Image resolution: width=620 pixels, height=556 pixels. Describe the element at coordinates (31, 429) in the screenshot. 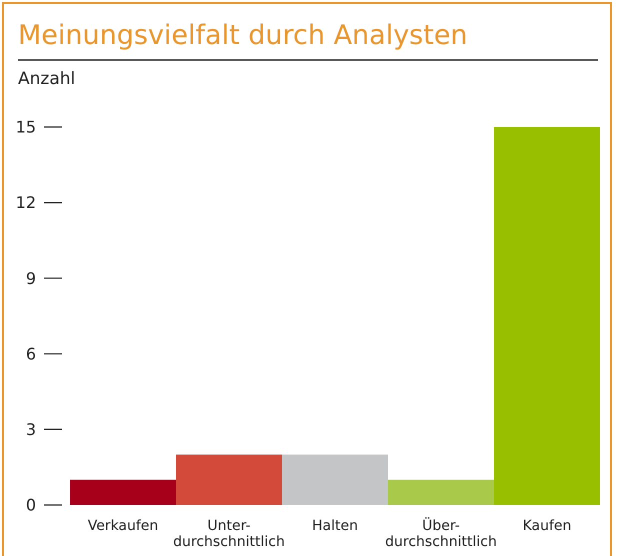

I see `y-tick-label: 3` at that location.